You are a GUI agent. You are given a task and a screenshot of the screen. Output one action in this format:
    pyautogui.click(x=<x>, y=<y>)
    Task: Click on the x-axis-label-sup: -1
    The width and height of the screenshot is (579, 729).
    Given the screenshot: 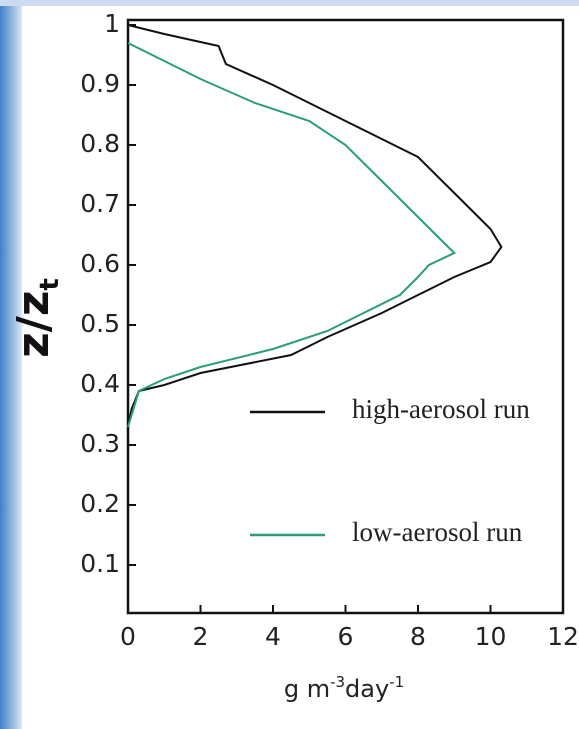 What is the action you would take?
    pyautogui.click(x=396, y=682)
    